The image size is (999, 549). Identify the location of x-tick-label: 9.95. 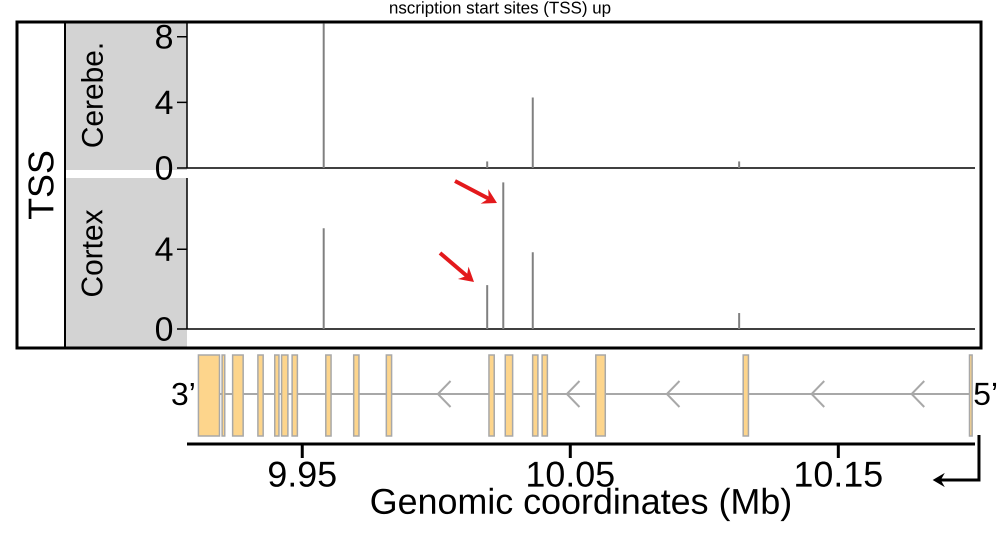
(302, 474).